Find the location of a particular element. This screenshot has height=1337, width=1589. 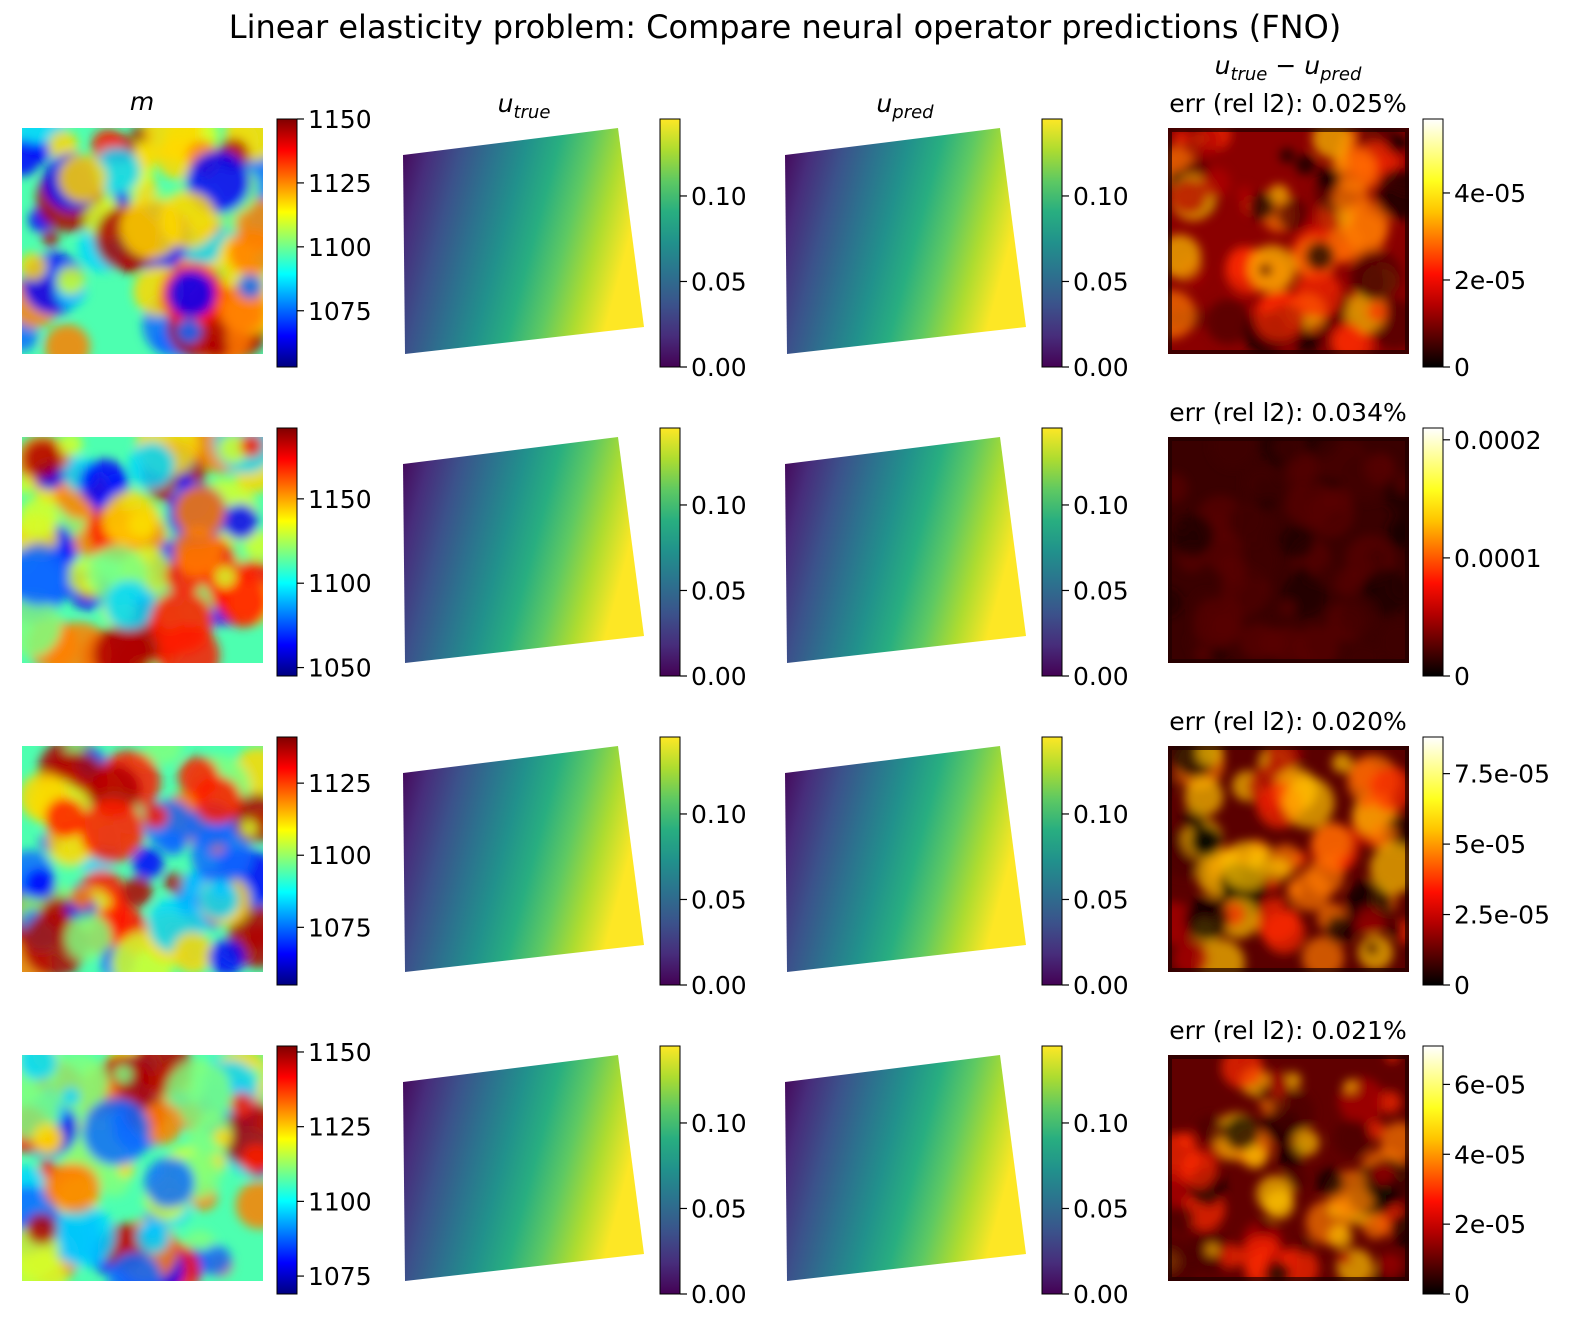

diff-colorbar-1: 0 2e-05 4e-05 is located at coordinates (1474, 250).